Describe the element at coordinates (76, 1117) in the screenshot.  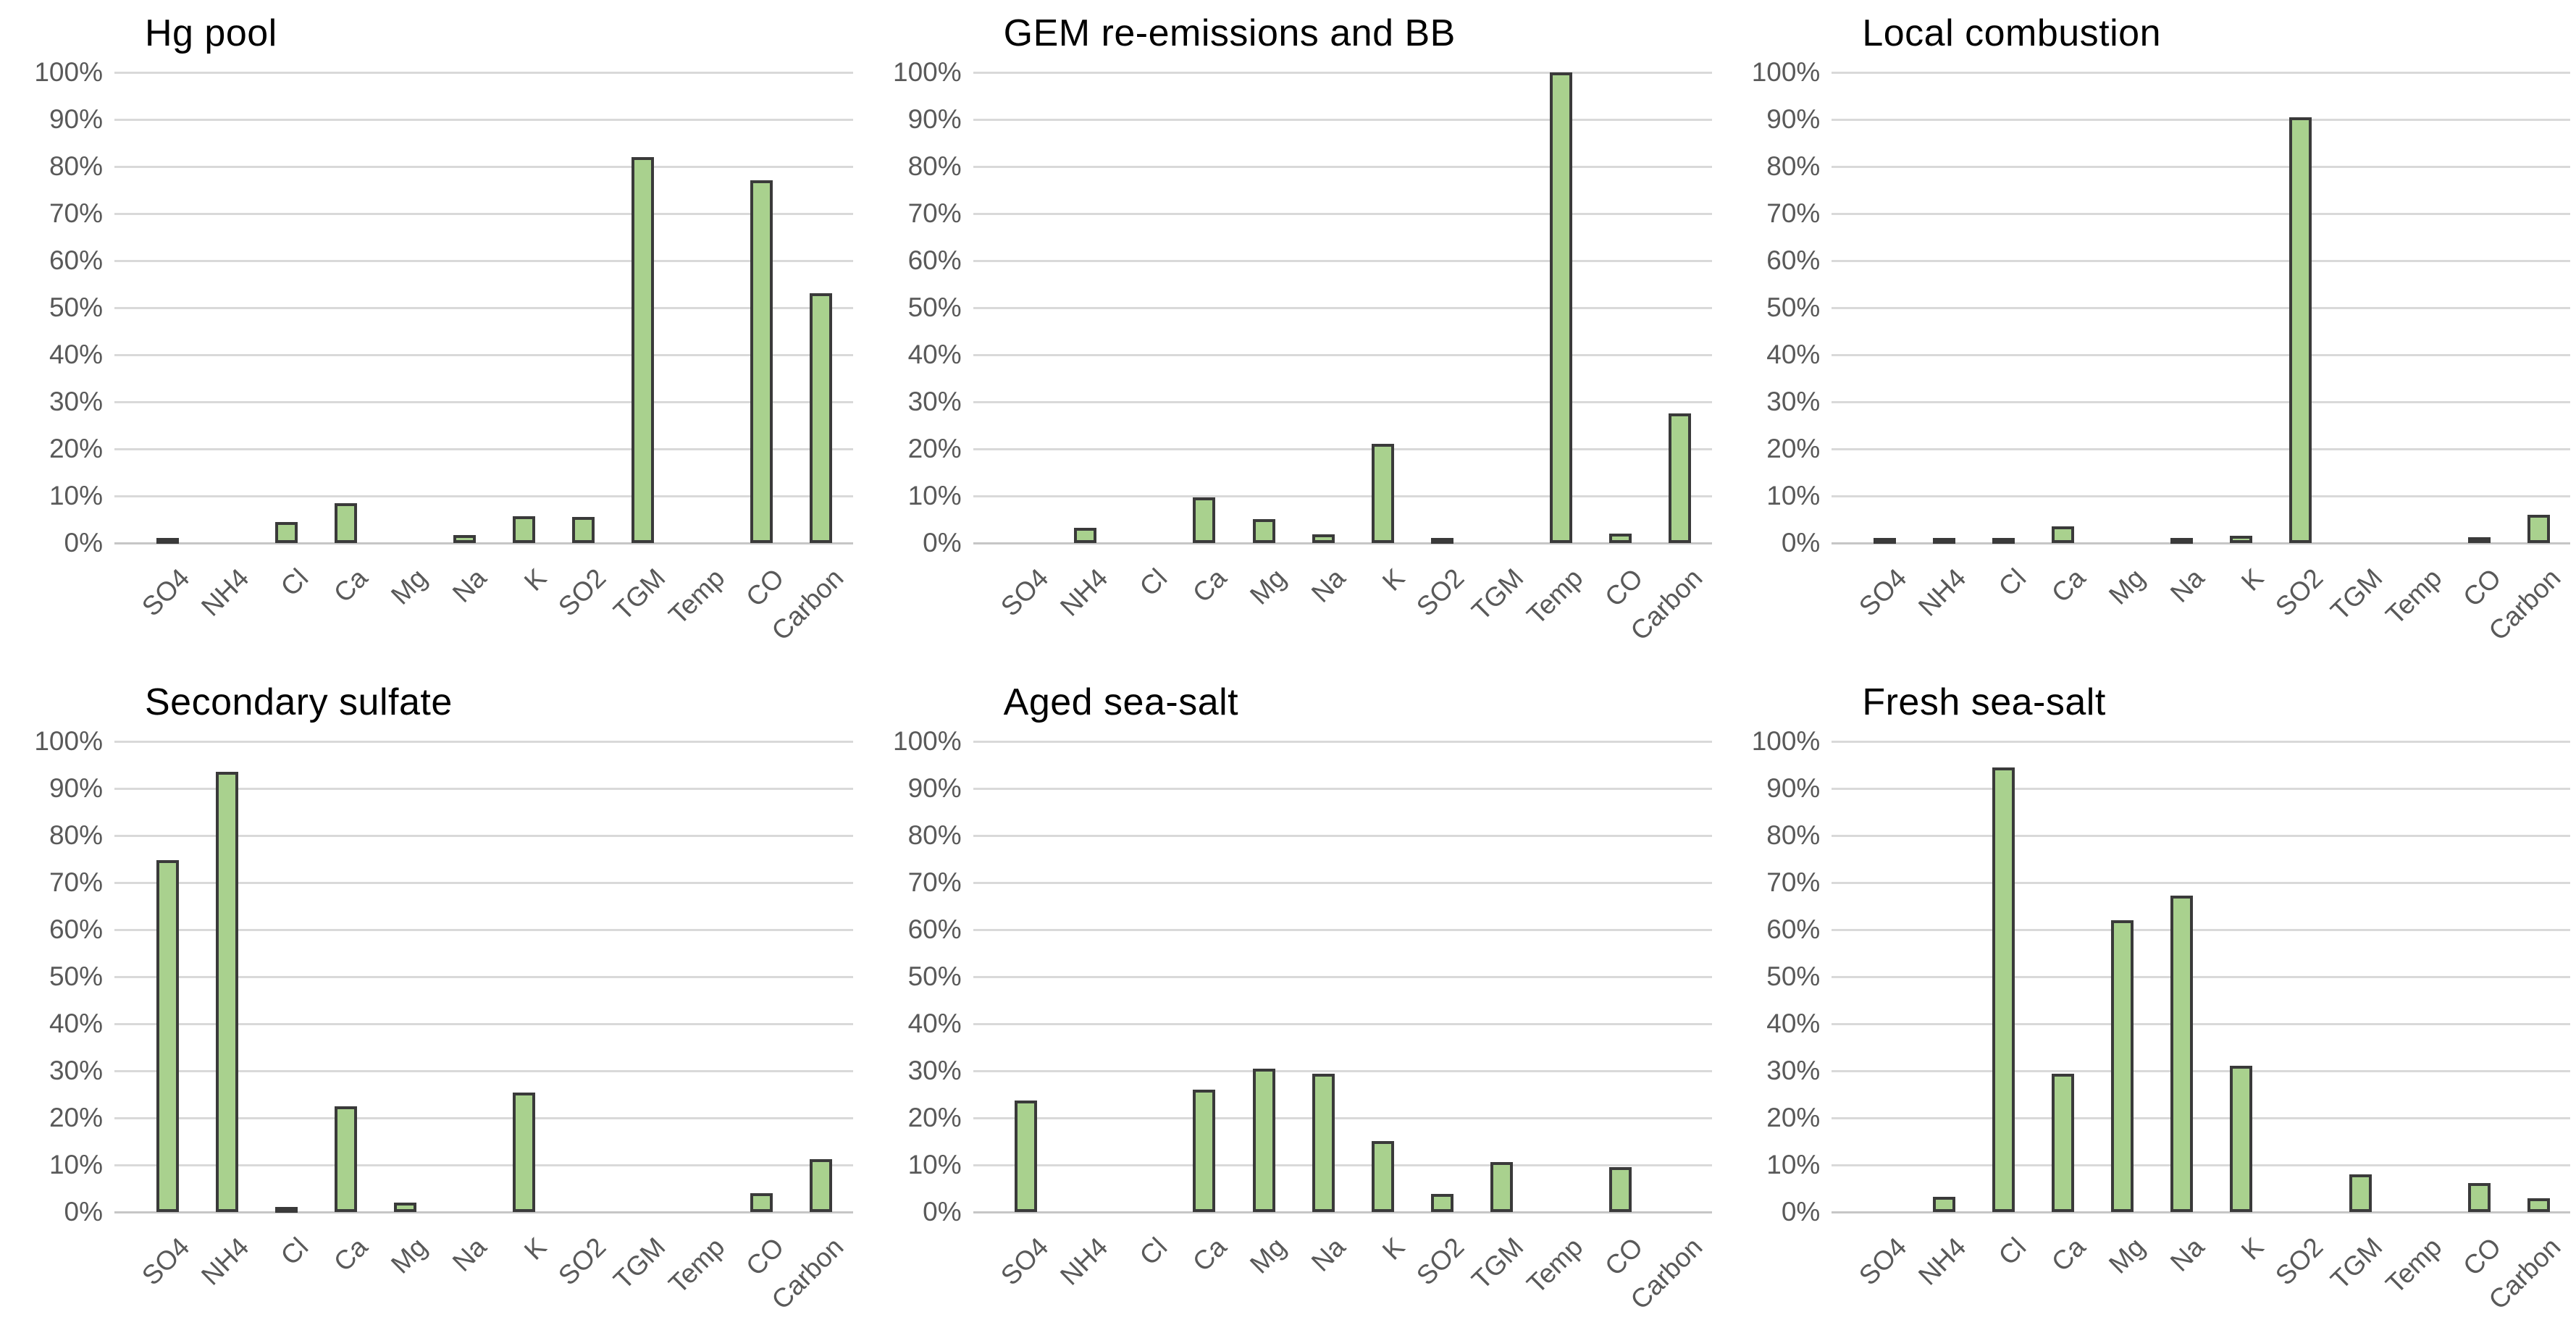
I see `y-tick-label: 20%` at that location.